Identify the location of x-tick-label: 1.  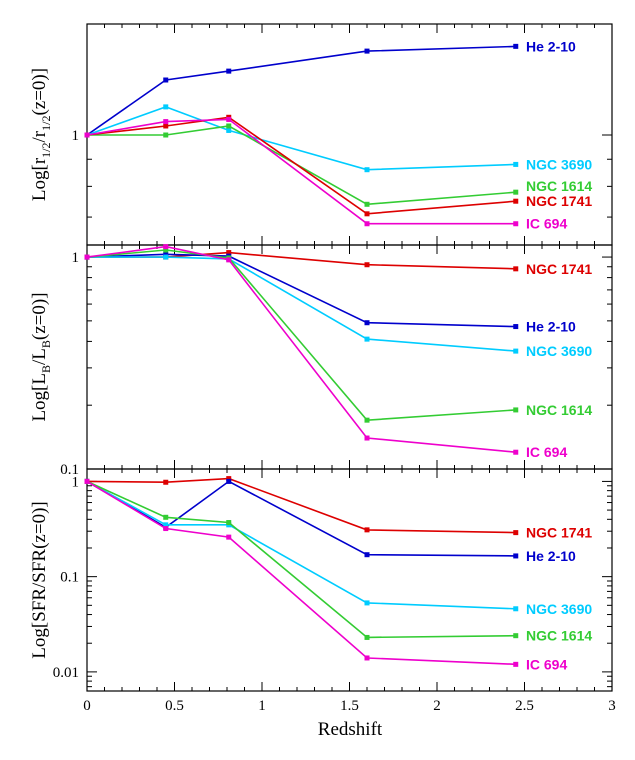
(262, 706).